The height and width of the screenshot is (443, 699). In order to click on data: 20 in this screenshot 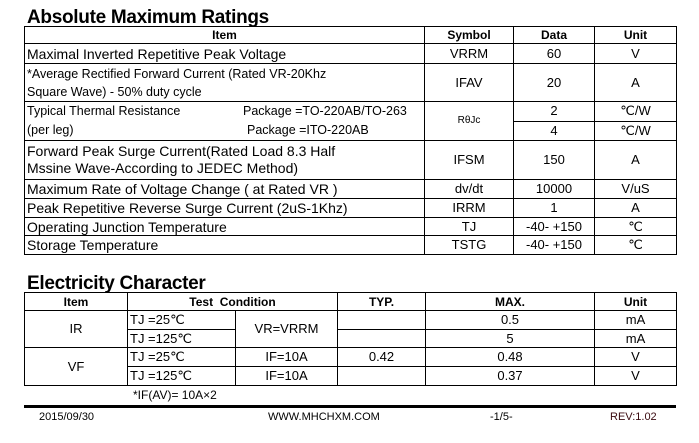, I will do `click(554, 82)`.